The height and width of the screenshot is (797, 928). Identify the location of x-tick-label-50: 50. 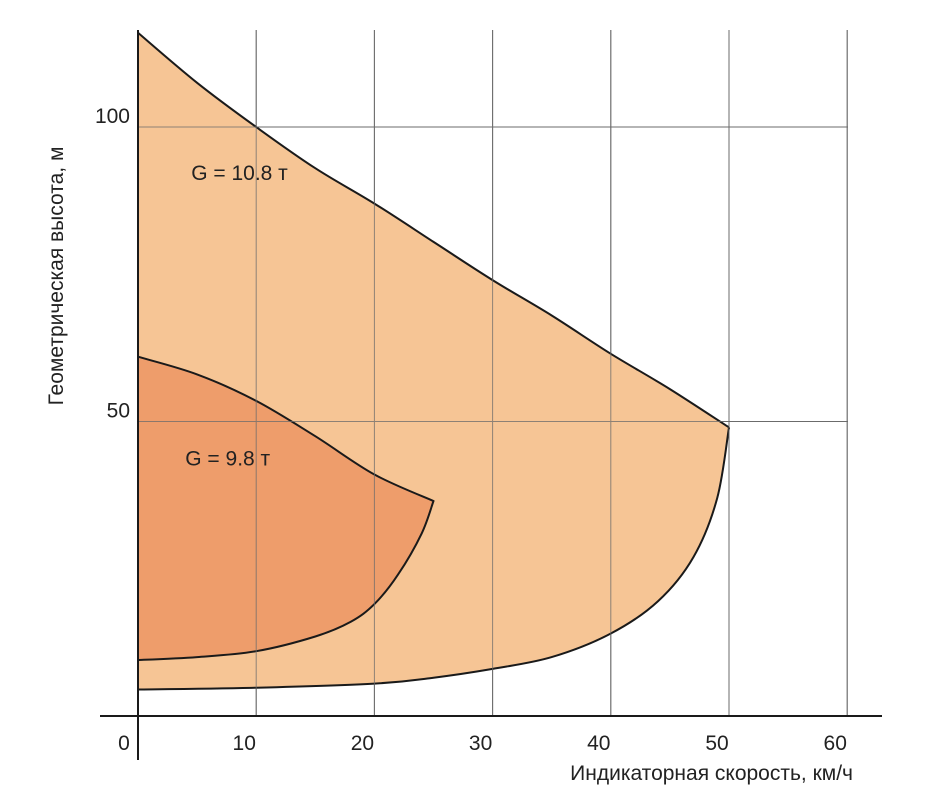
(716, 743).